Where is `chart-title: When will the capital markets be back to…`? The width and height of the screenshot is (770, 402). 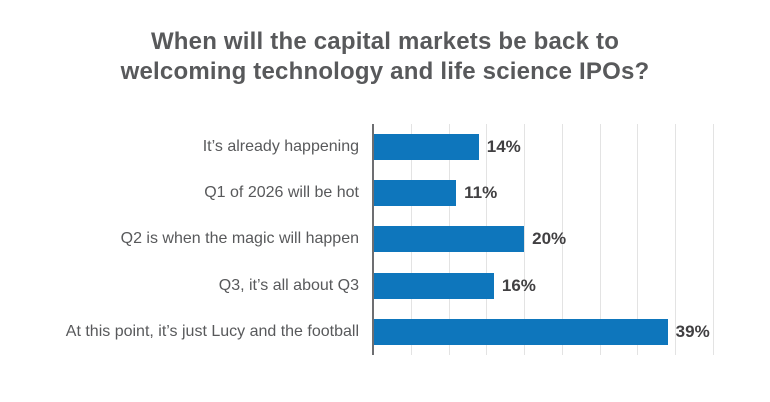 chart-title: When will the capital markets be back to… is located at coordinates (385, 57).